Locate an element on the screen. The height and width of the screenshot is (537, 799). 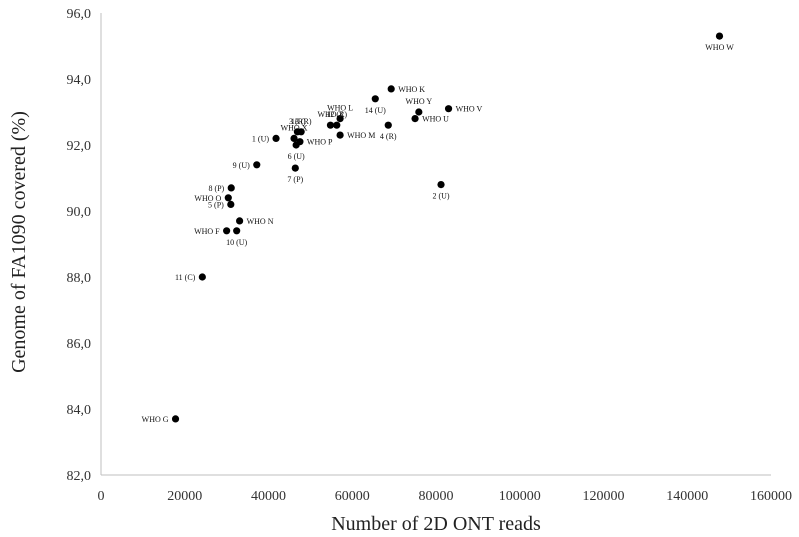
x-tick-label: 0 is located at coordinates (101, 496).